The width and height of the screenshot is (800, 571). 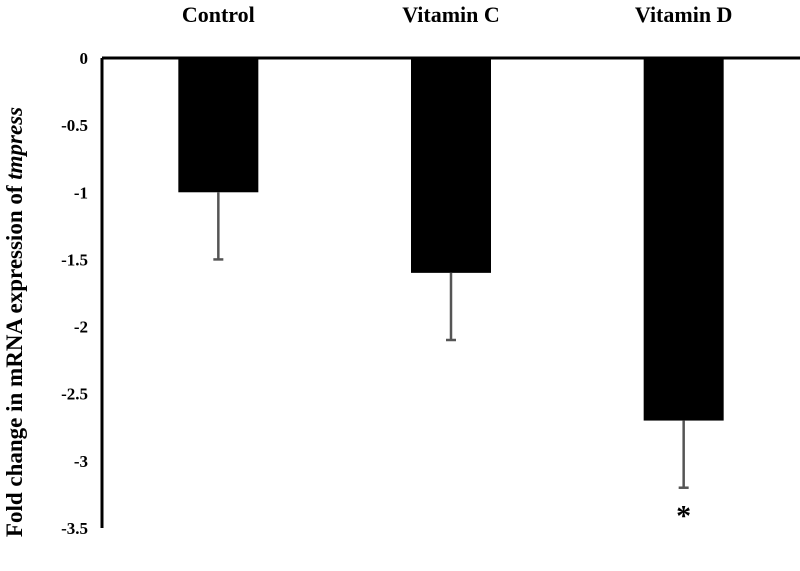 I want to click on category-label: Vitamin D, so click(x=684, y=14).